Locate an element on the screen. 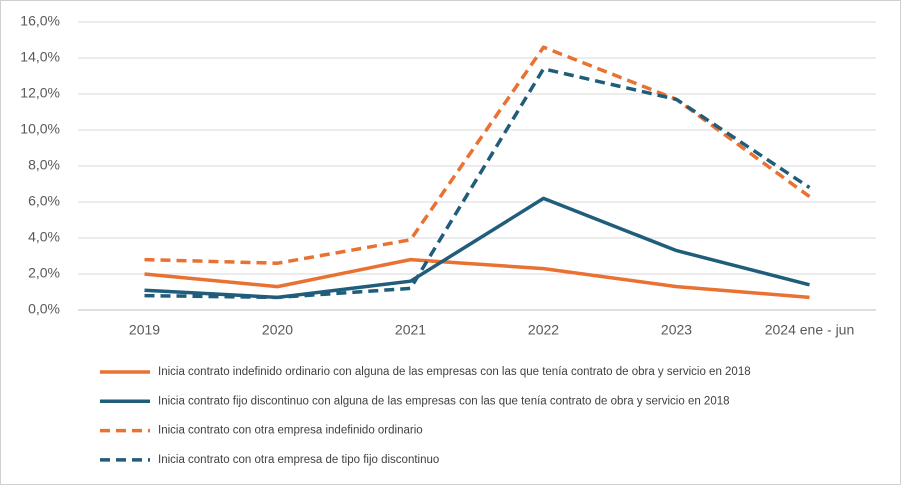 The image size is (901, 485). y-tick-label: 8,0% is located at coordinates (44, 165).